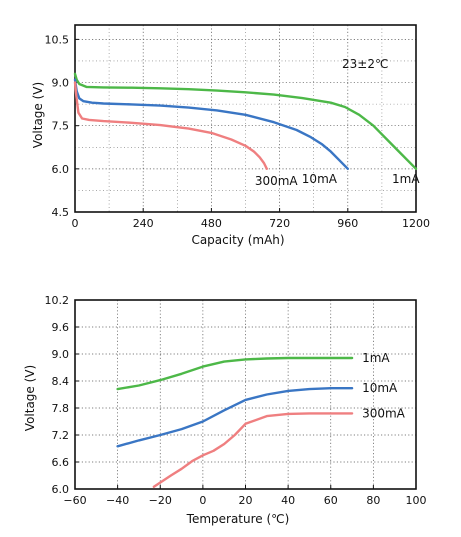 The height and width of the screenshot is (537, 461). What do you see at coordinates (61, 327) in the screenshot?
I see `y-tick-label: 9.6` at bounding box center [61, 327].